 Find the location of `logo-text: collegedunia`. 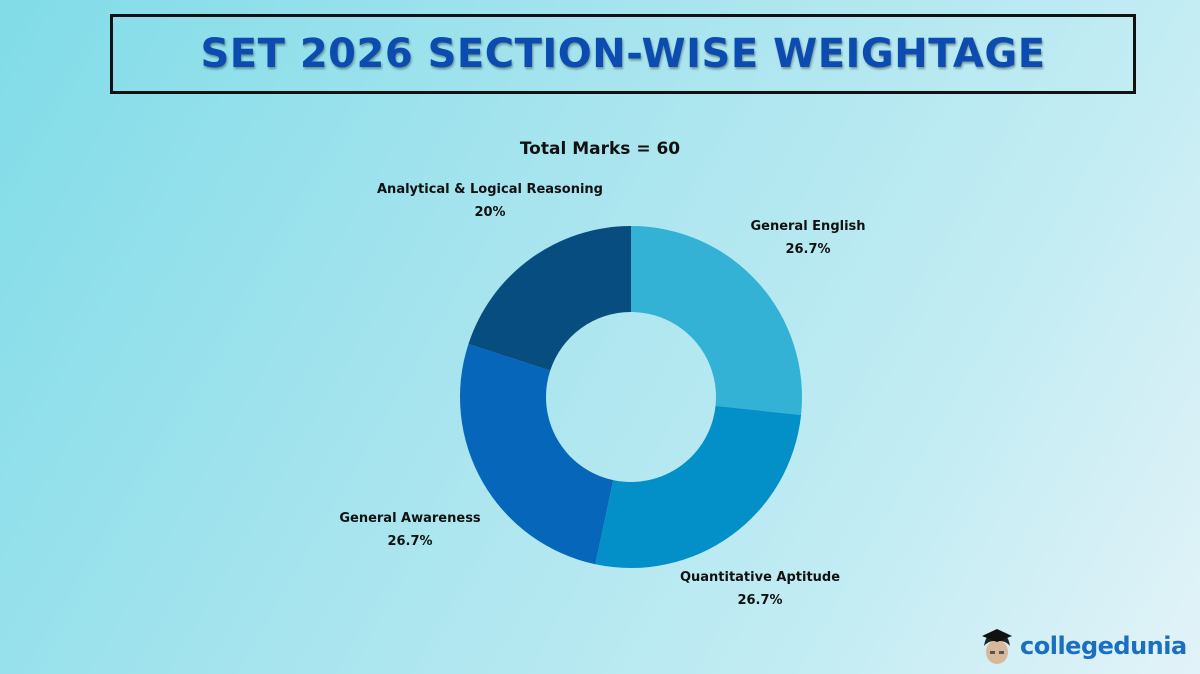

logo-text: collegedunia is located at coordinates (1103, 646).